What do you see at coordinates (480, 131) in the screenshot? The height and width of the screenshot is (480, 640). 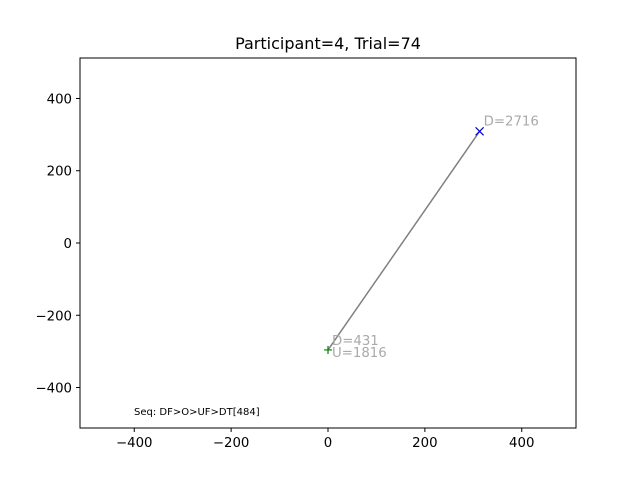 I see `end-marker` at bounding box center [480, 131].